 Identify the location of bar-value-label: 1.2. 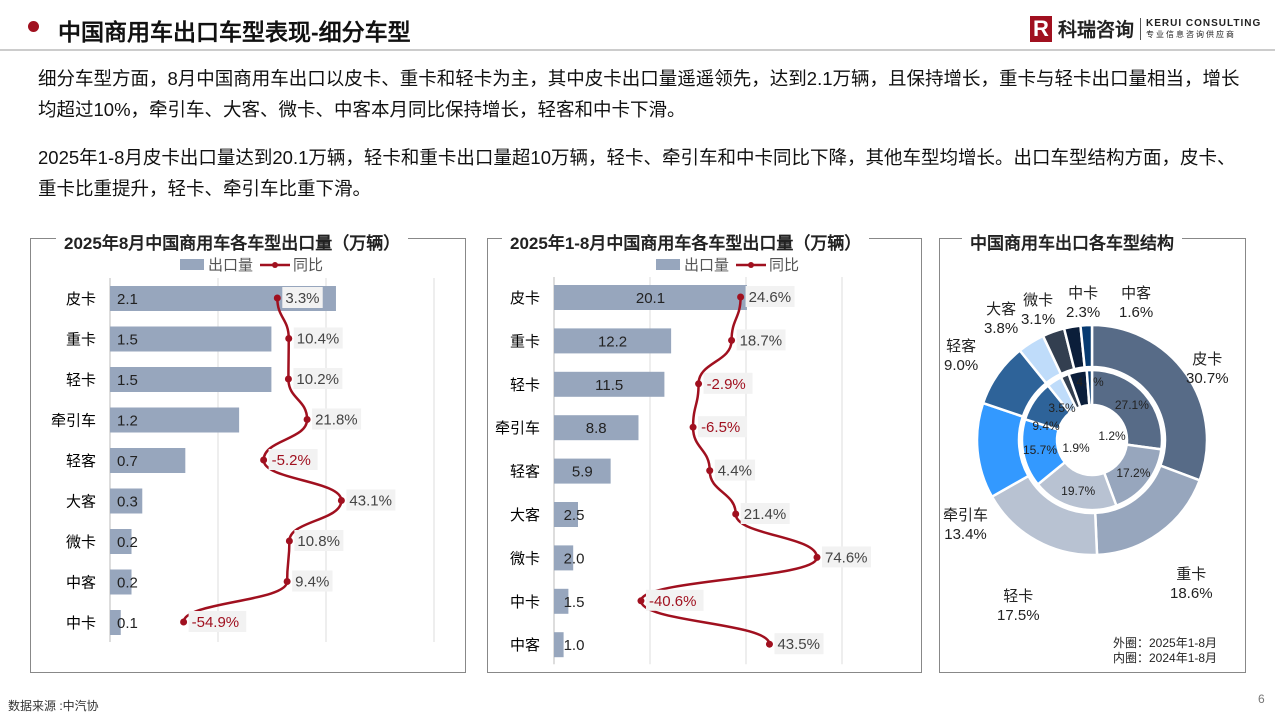
(127, 421).